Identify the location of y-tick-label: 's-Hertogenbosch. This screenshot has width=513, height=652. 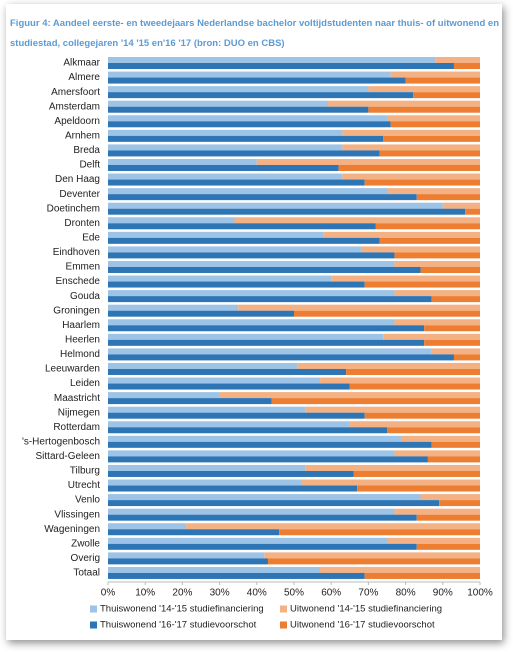
(61, 441).